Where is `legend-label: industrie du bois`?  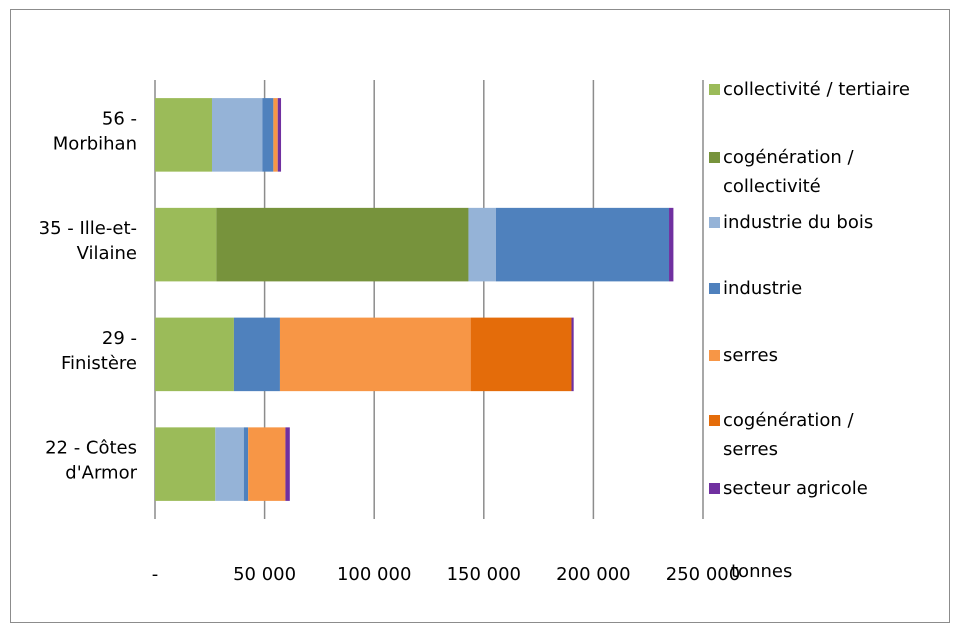
legend-label: industrie du bois is located at coordinates (798, 222).